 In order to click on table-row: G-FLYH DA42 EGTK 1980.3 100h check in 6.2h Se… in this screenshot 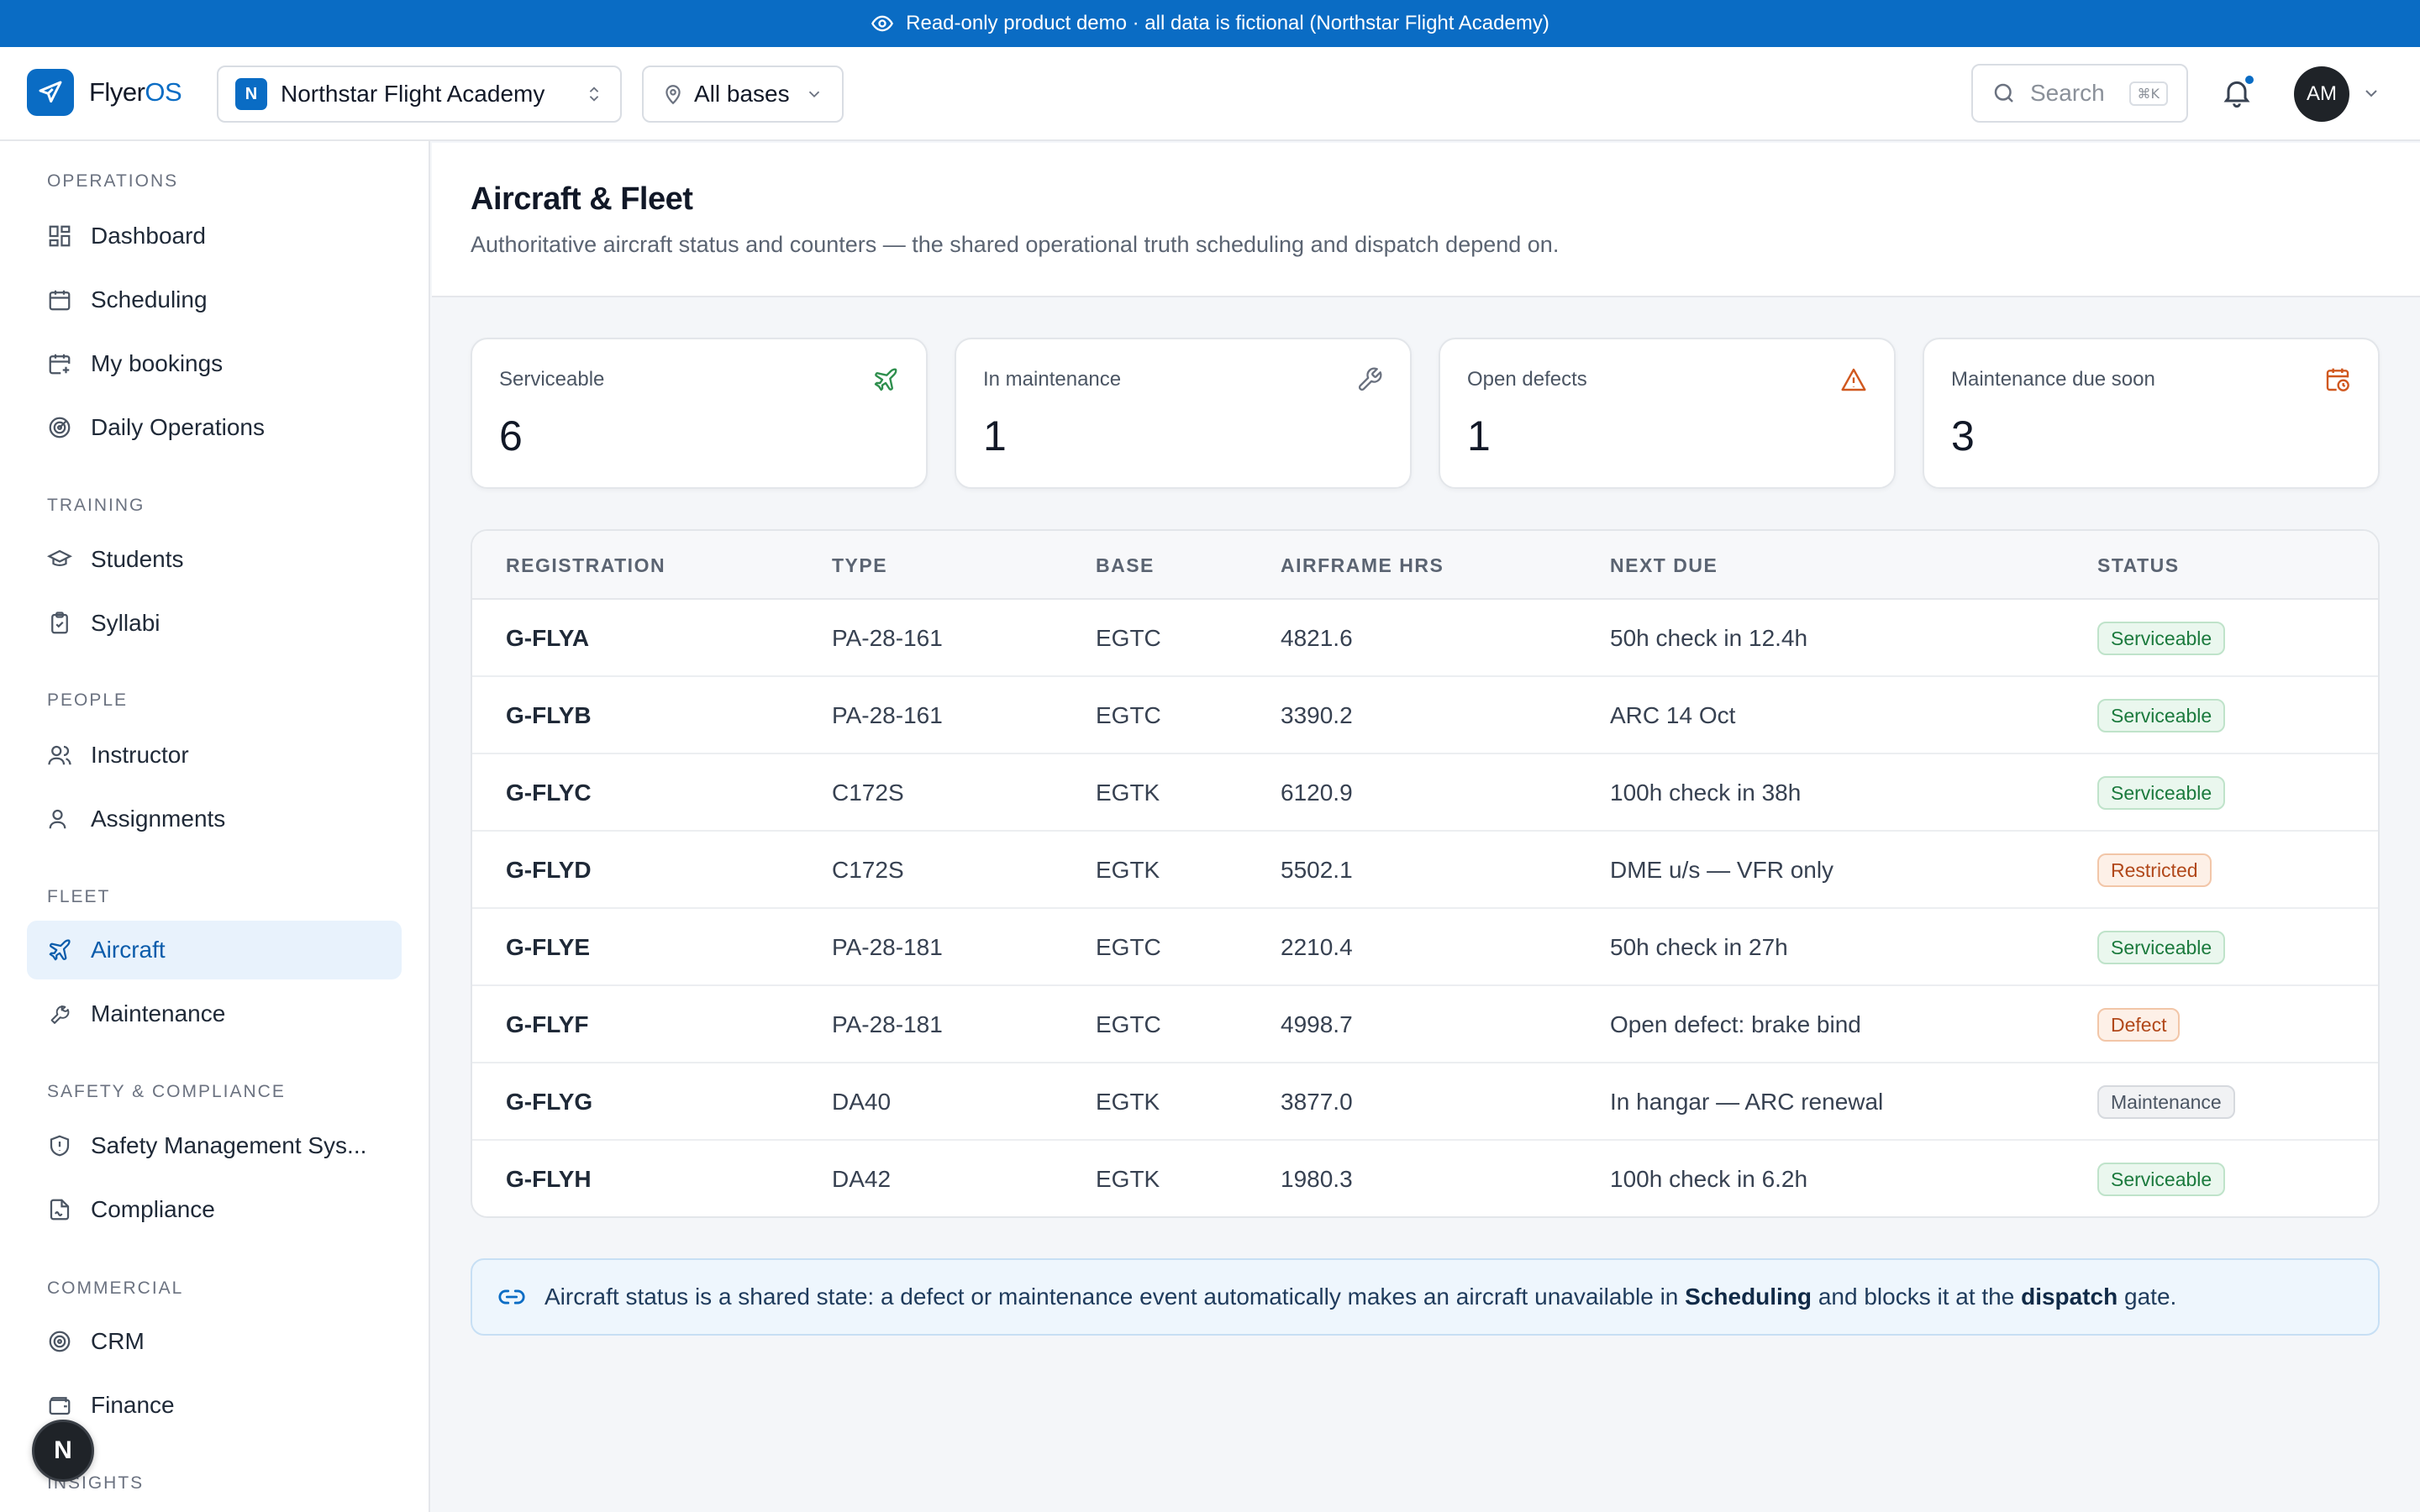, I will do `click(1425, 1178)`.